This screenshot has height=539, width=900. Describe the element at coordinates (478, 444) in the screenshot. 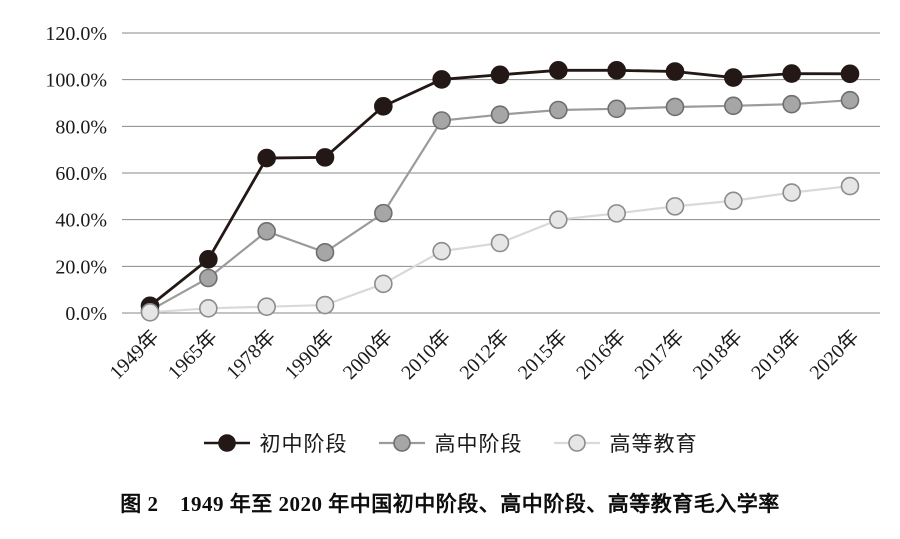

I see `legend-label-senior-high: 高中阶段` at that location.